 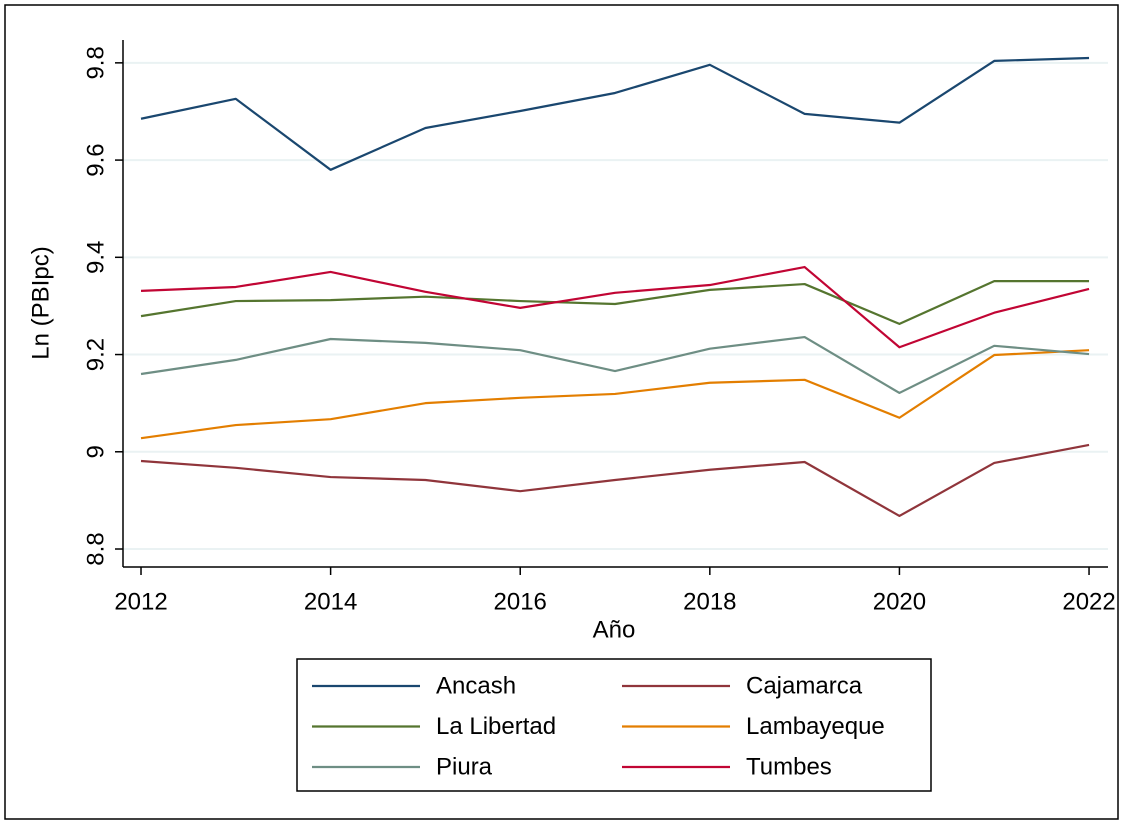 I want to click on y-tick-label: 9.4, so click(x=95, y=257).